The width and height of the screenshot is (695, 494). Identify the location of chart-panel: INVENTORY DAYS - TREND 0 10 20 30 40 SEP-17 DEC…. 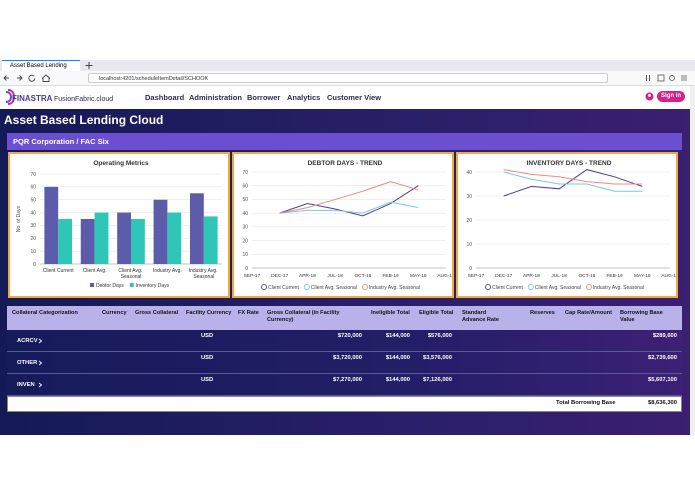
(567, 225).